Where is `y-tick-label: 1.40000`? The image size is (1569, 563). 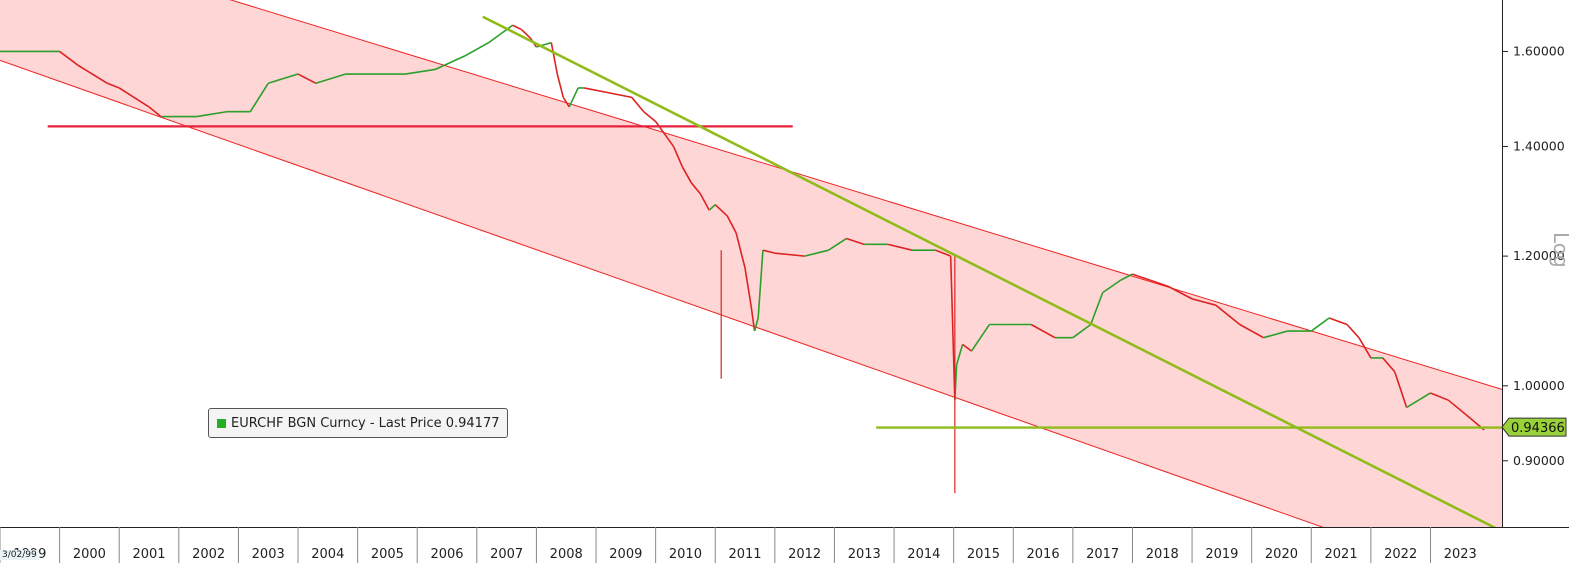 y-tick-label: 1.40000 is located at coordinates (1539, 145).